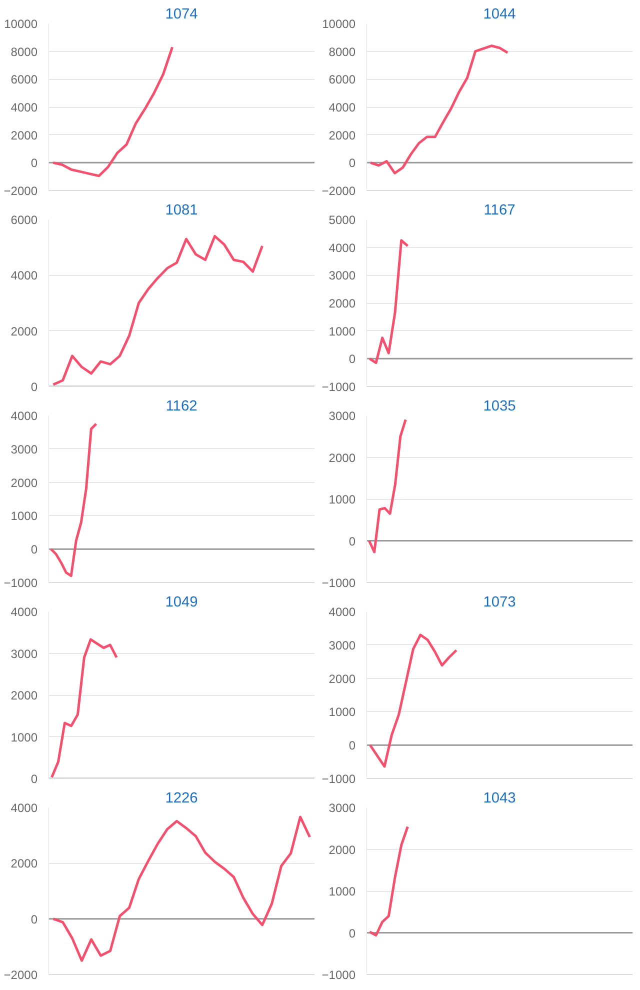  I want to click on chart-title: 1035, so click(499, 406).